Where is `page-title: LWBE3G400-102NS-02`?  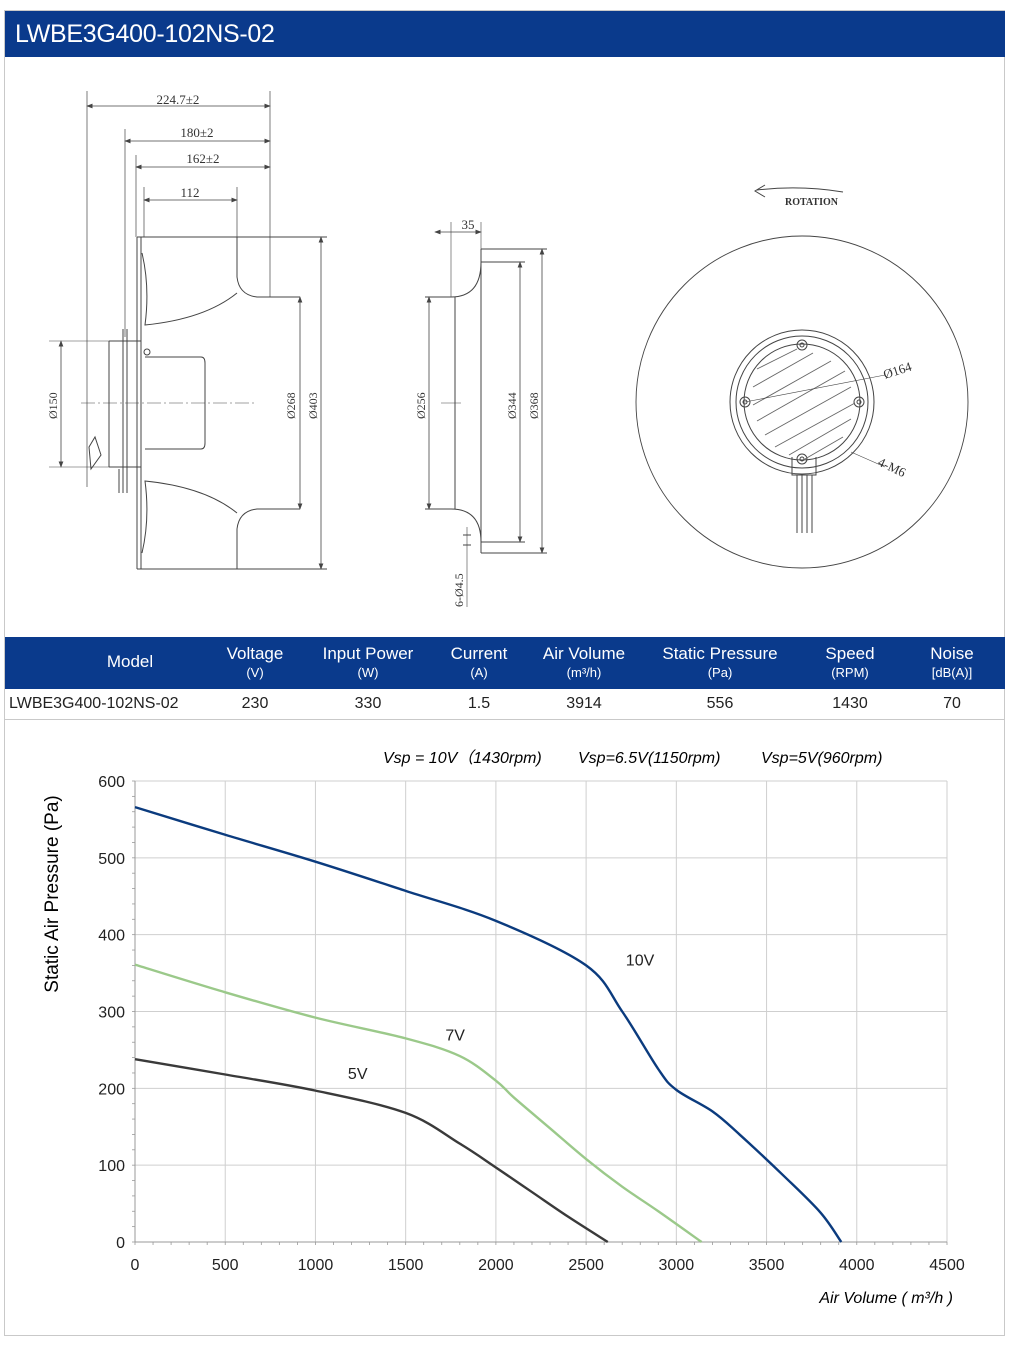 page-title: LWBE3G400-102NS-02 is located at coordinates (145, 34).